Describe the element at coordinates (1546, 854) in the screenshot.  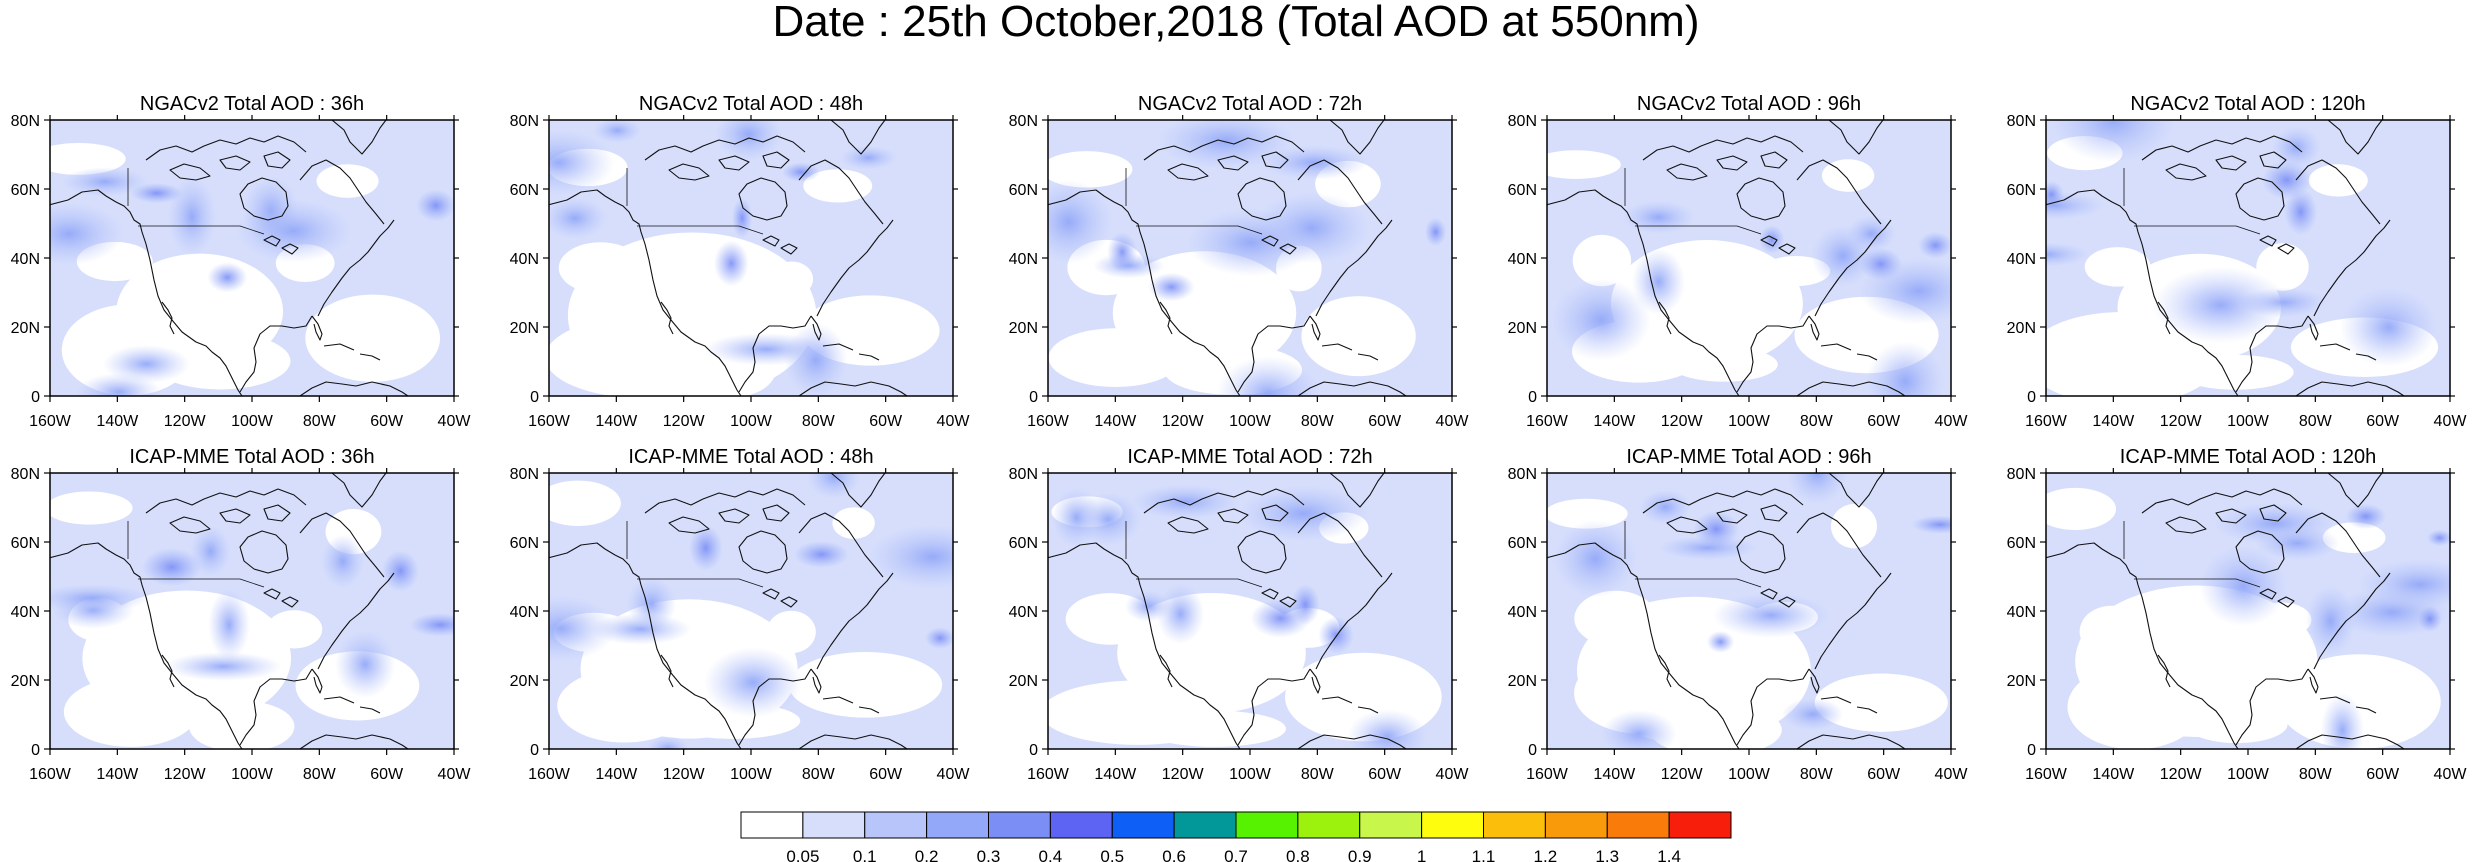
I see `colorbar-label: 1.2` at that location.